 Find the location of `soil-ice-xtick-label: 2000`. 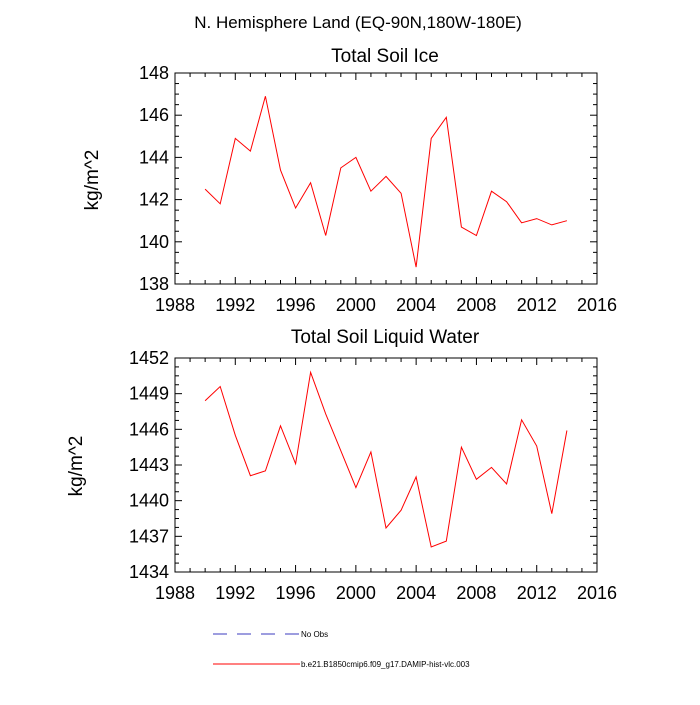

soil-ice-xtick-label: 2000 is located at coordinates (356, 305).